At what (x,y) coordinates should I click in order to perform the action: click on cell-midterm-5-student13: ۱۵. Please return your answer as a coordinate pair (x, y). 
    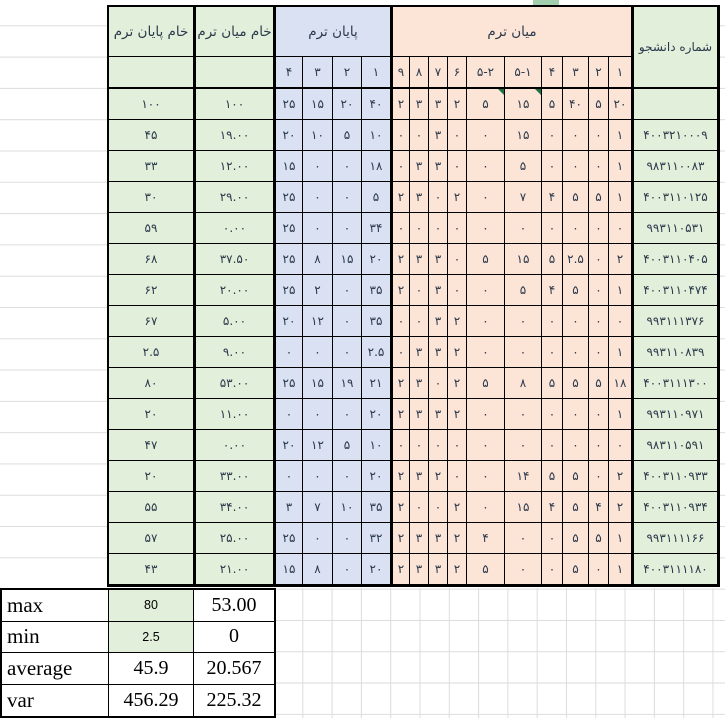
    Looking at the image, I should click on (523, 507).